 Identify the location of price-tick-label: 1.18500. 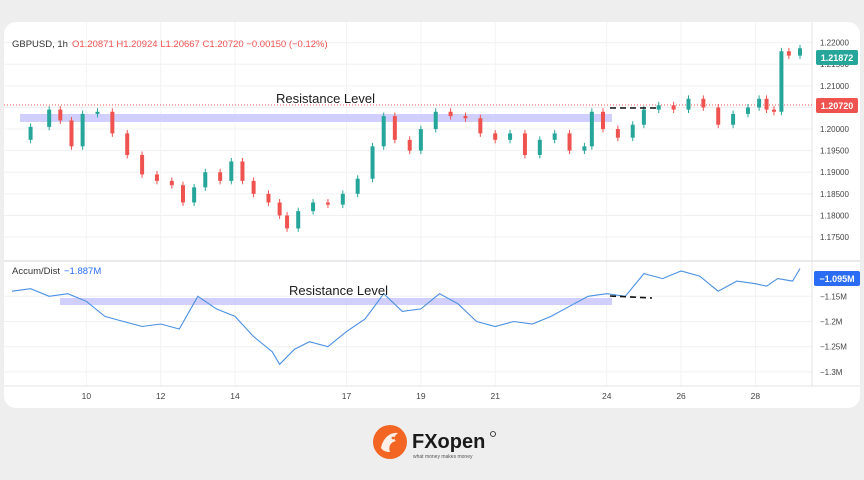
(834, 194).